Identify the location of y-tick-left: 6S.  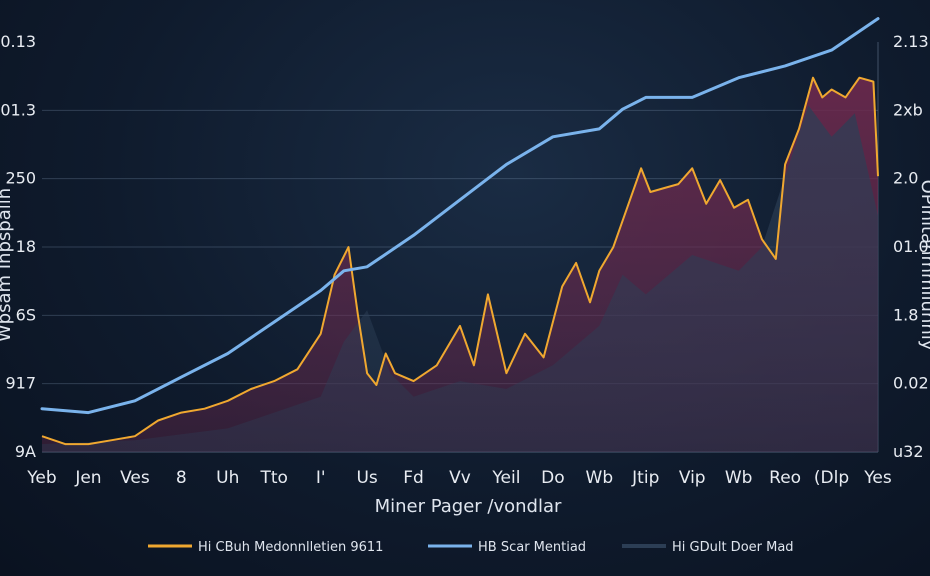
(26, 314).